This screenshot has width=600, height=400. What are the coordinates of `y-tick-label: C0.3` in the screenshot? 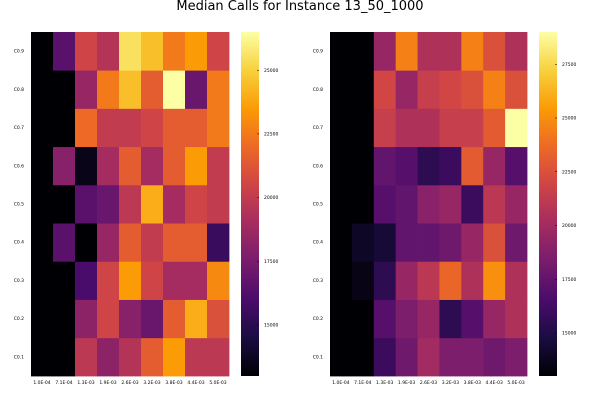 It's located at (318, 281).